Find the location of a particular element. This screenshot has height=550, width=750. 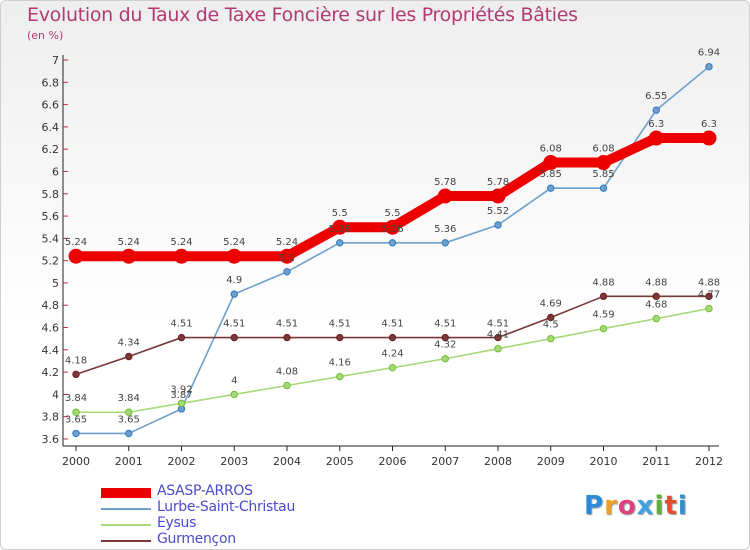

y-tick-label: 3.6 is located at coordinates (51, 439).